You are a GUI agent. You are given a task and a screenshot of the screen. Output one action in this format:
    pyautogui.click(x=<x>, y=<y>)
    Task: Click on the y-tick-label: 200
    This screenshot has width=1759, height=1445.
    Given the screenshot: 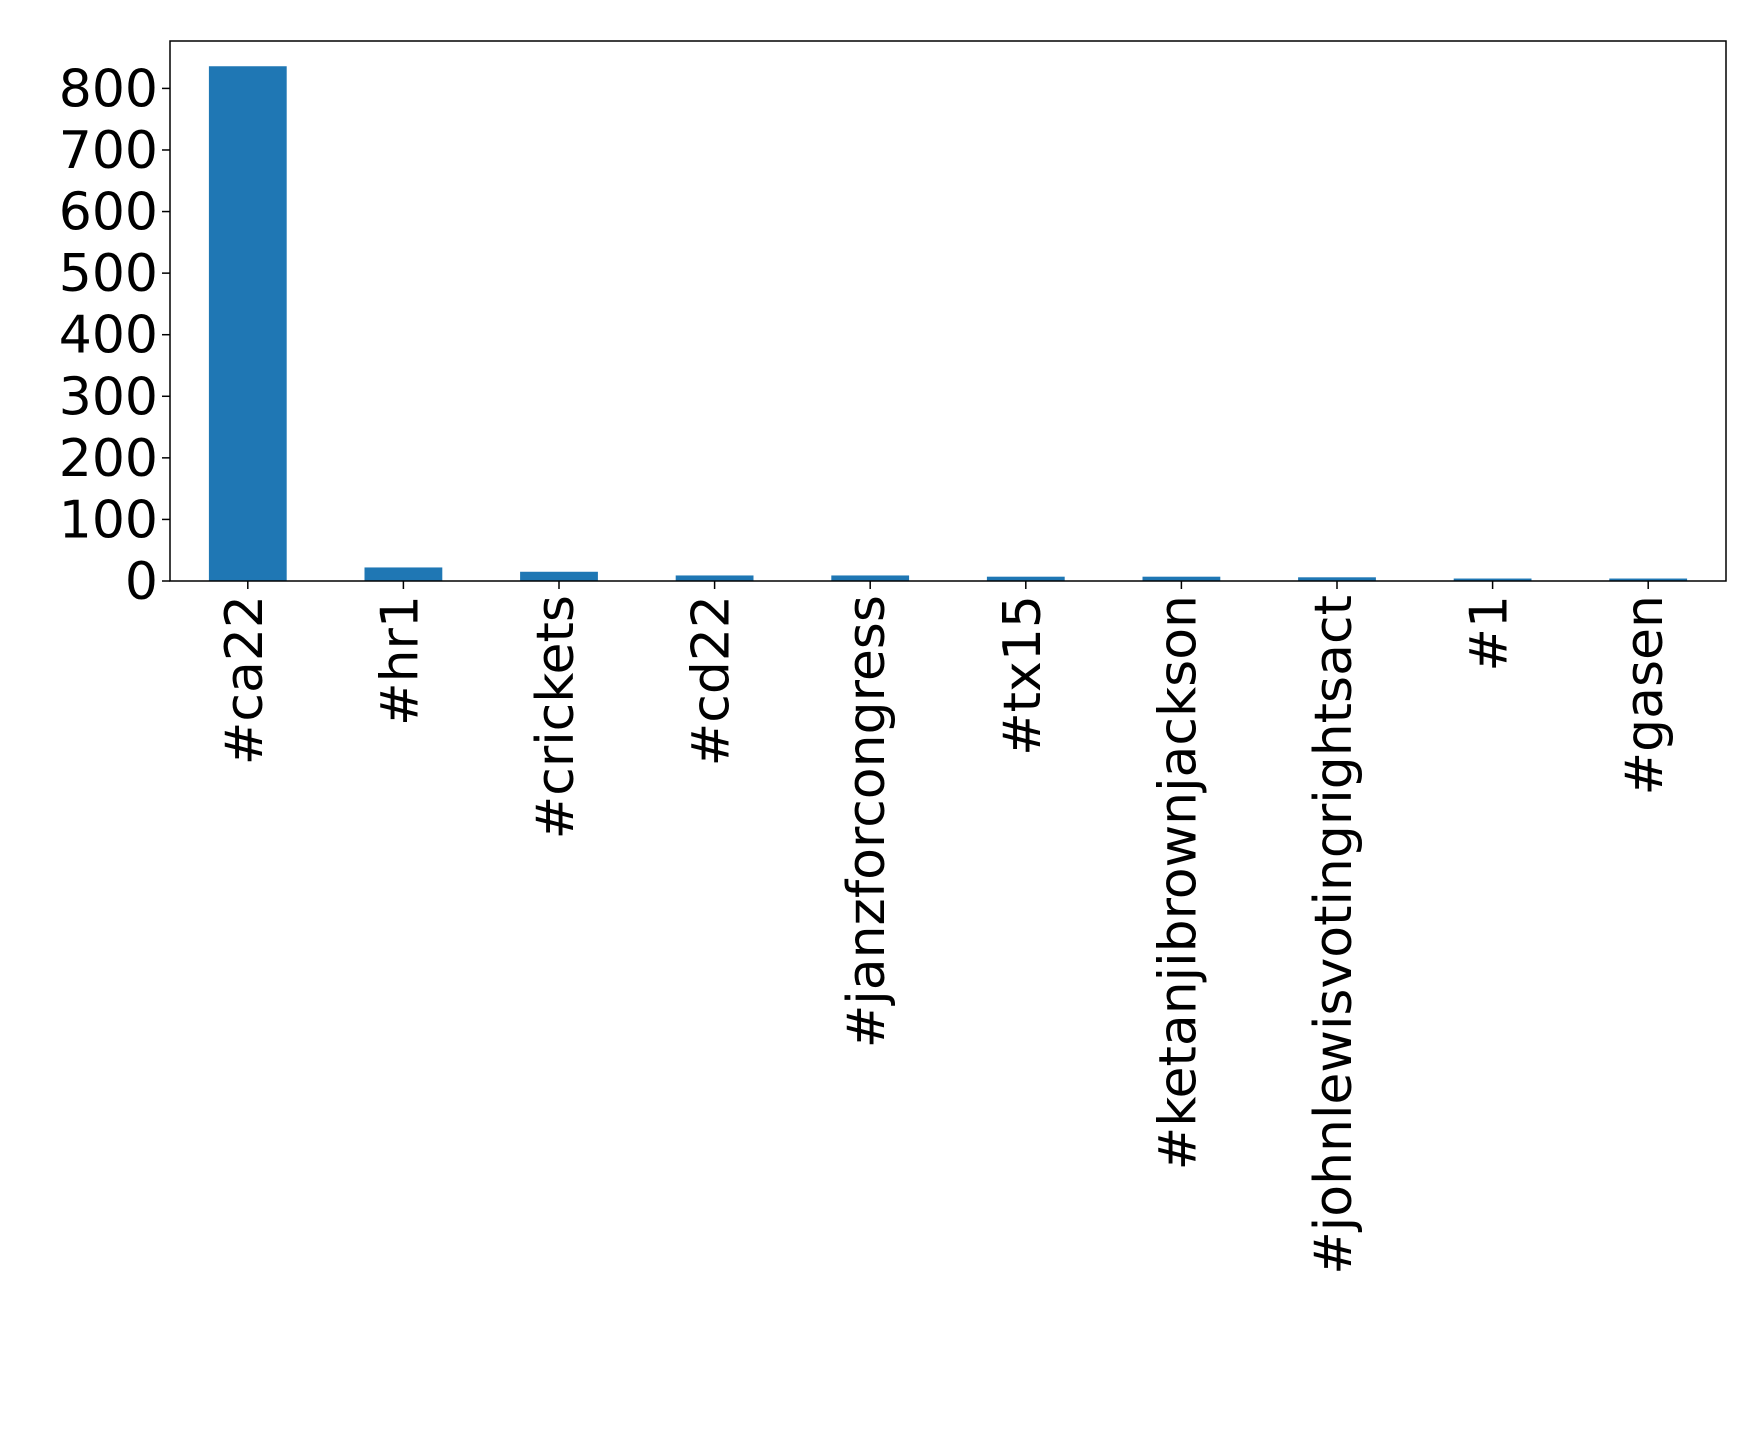 What is the action you would take?
    pyautogui.click(x=108, y=459)
    